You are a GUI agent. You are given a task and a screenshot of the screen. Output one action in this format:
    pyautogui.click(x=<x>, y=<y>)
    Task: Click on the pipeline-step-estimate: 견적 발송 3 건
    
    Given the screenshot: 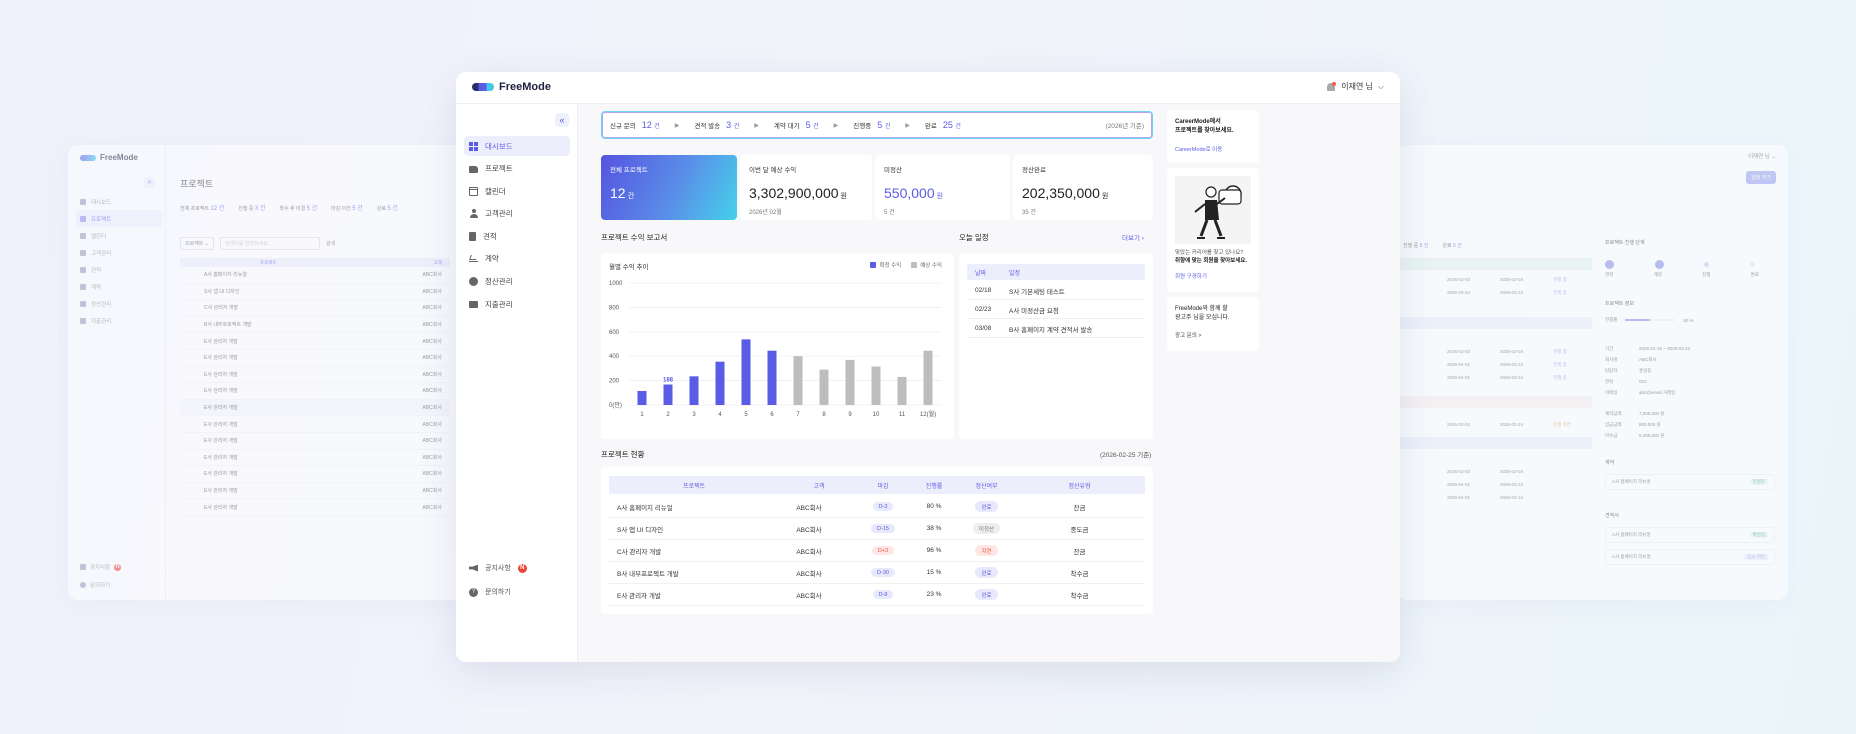 What is the action you would take?
    pyautogui.click(x=716, y=125)
    